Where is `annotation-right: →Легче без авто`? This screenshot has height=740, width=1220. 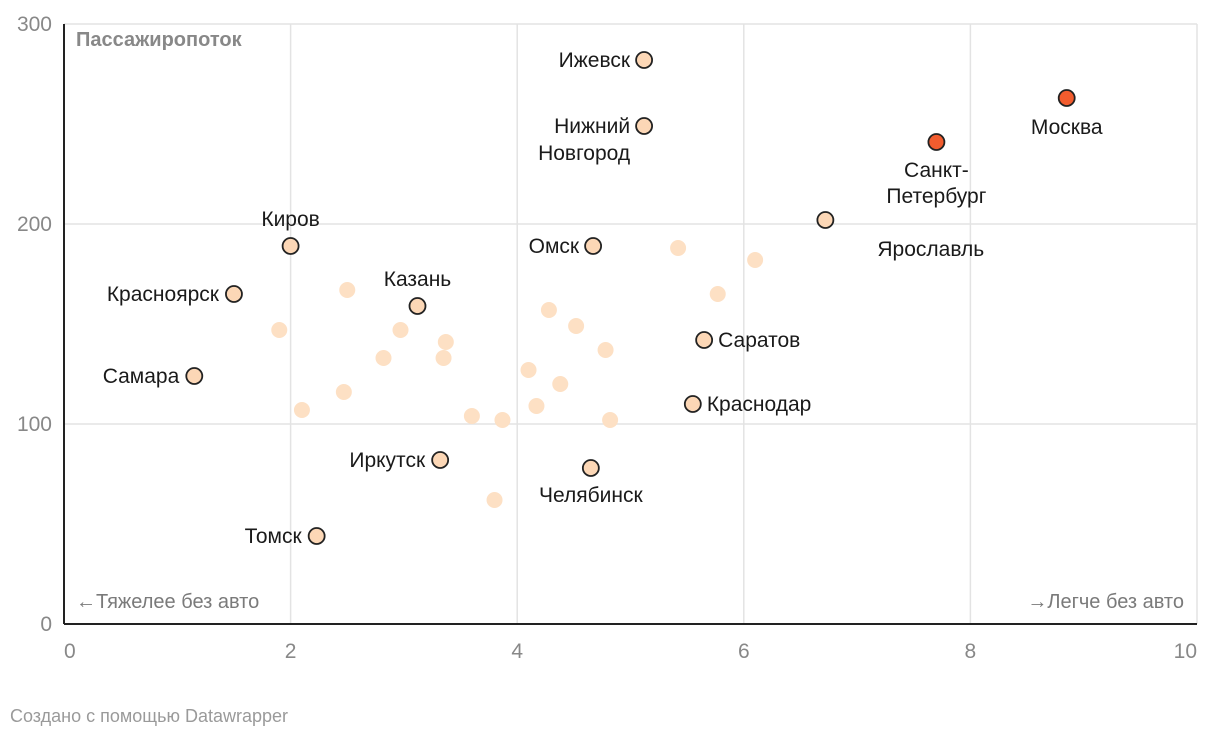
annotation-right: →Легче без авто is located at coordinates (1105, 602).